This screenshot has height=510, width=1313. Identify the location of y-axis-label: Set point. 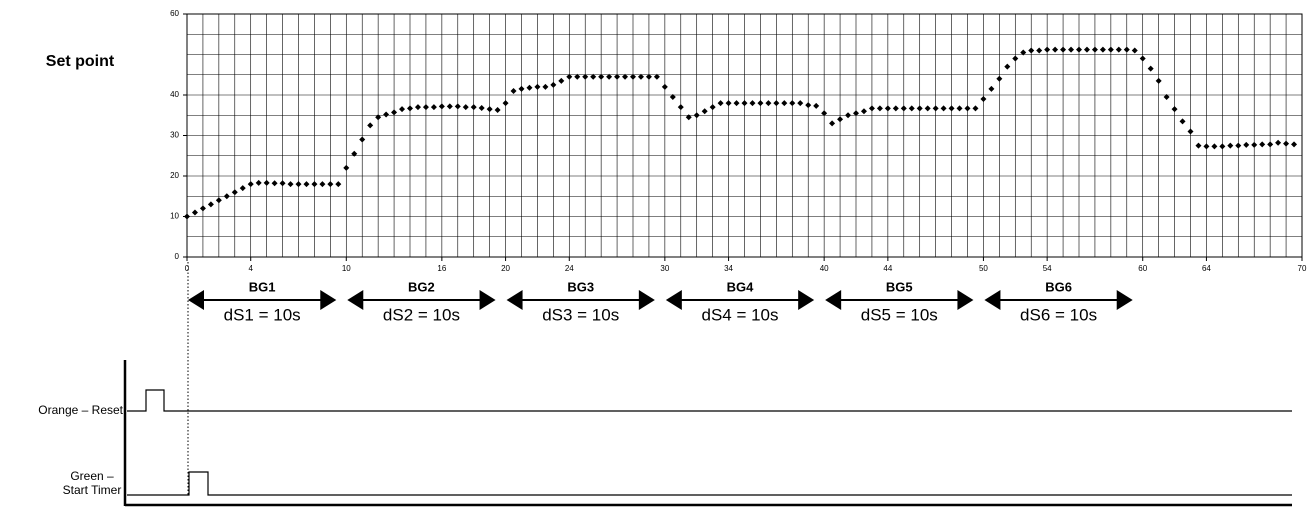
(80, 61).